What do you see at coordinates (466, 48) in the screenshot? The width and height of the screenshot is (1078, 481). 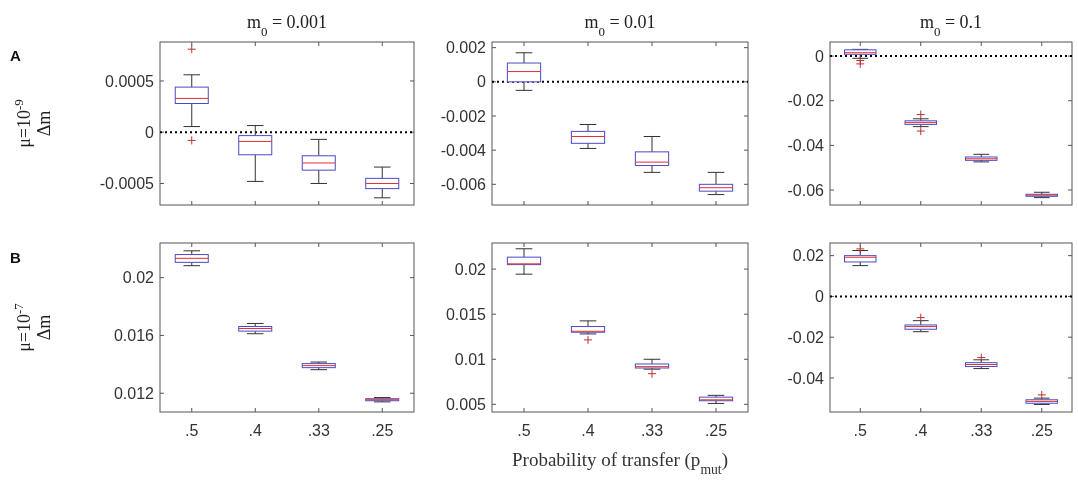 I see `y-tick-label: 0.002` at bounding box center [466, 48].